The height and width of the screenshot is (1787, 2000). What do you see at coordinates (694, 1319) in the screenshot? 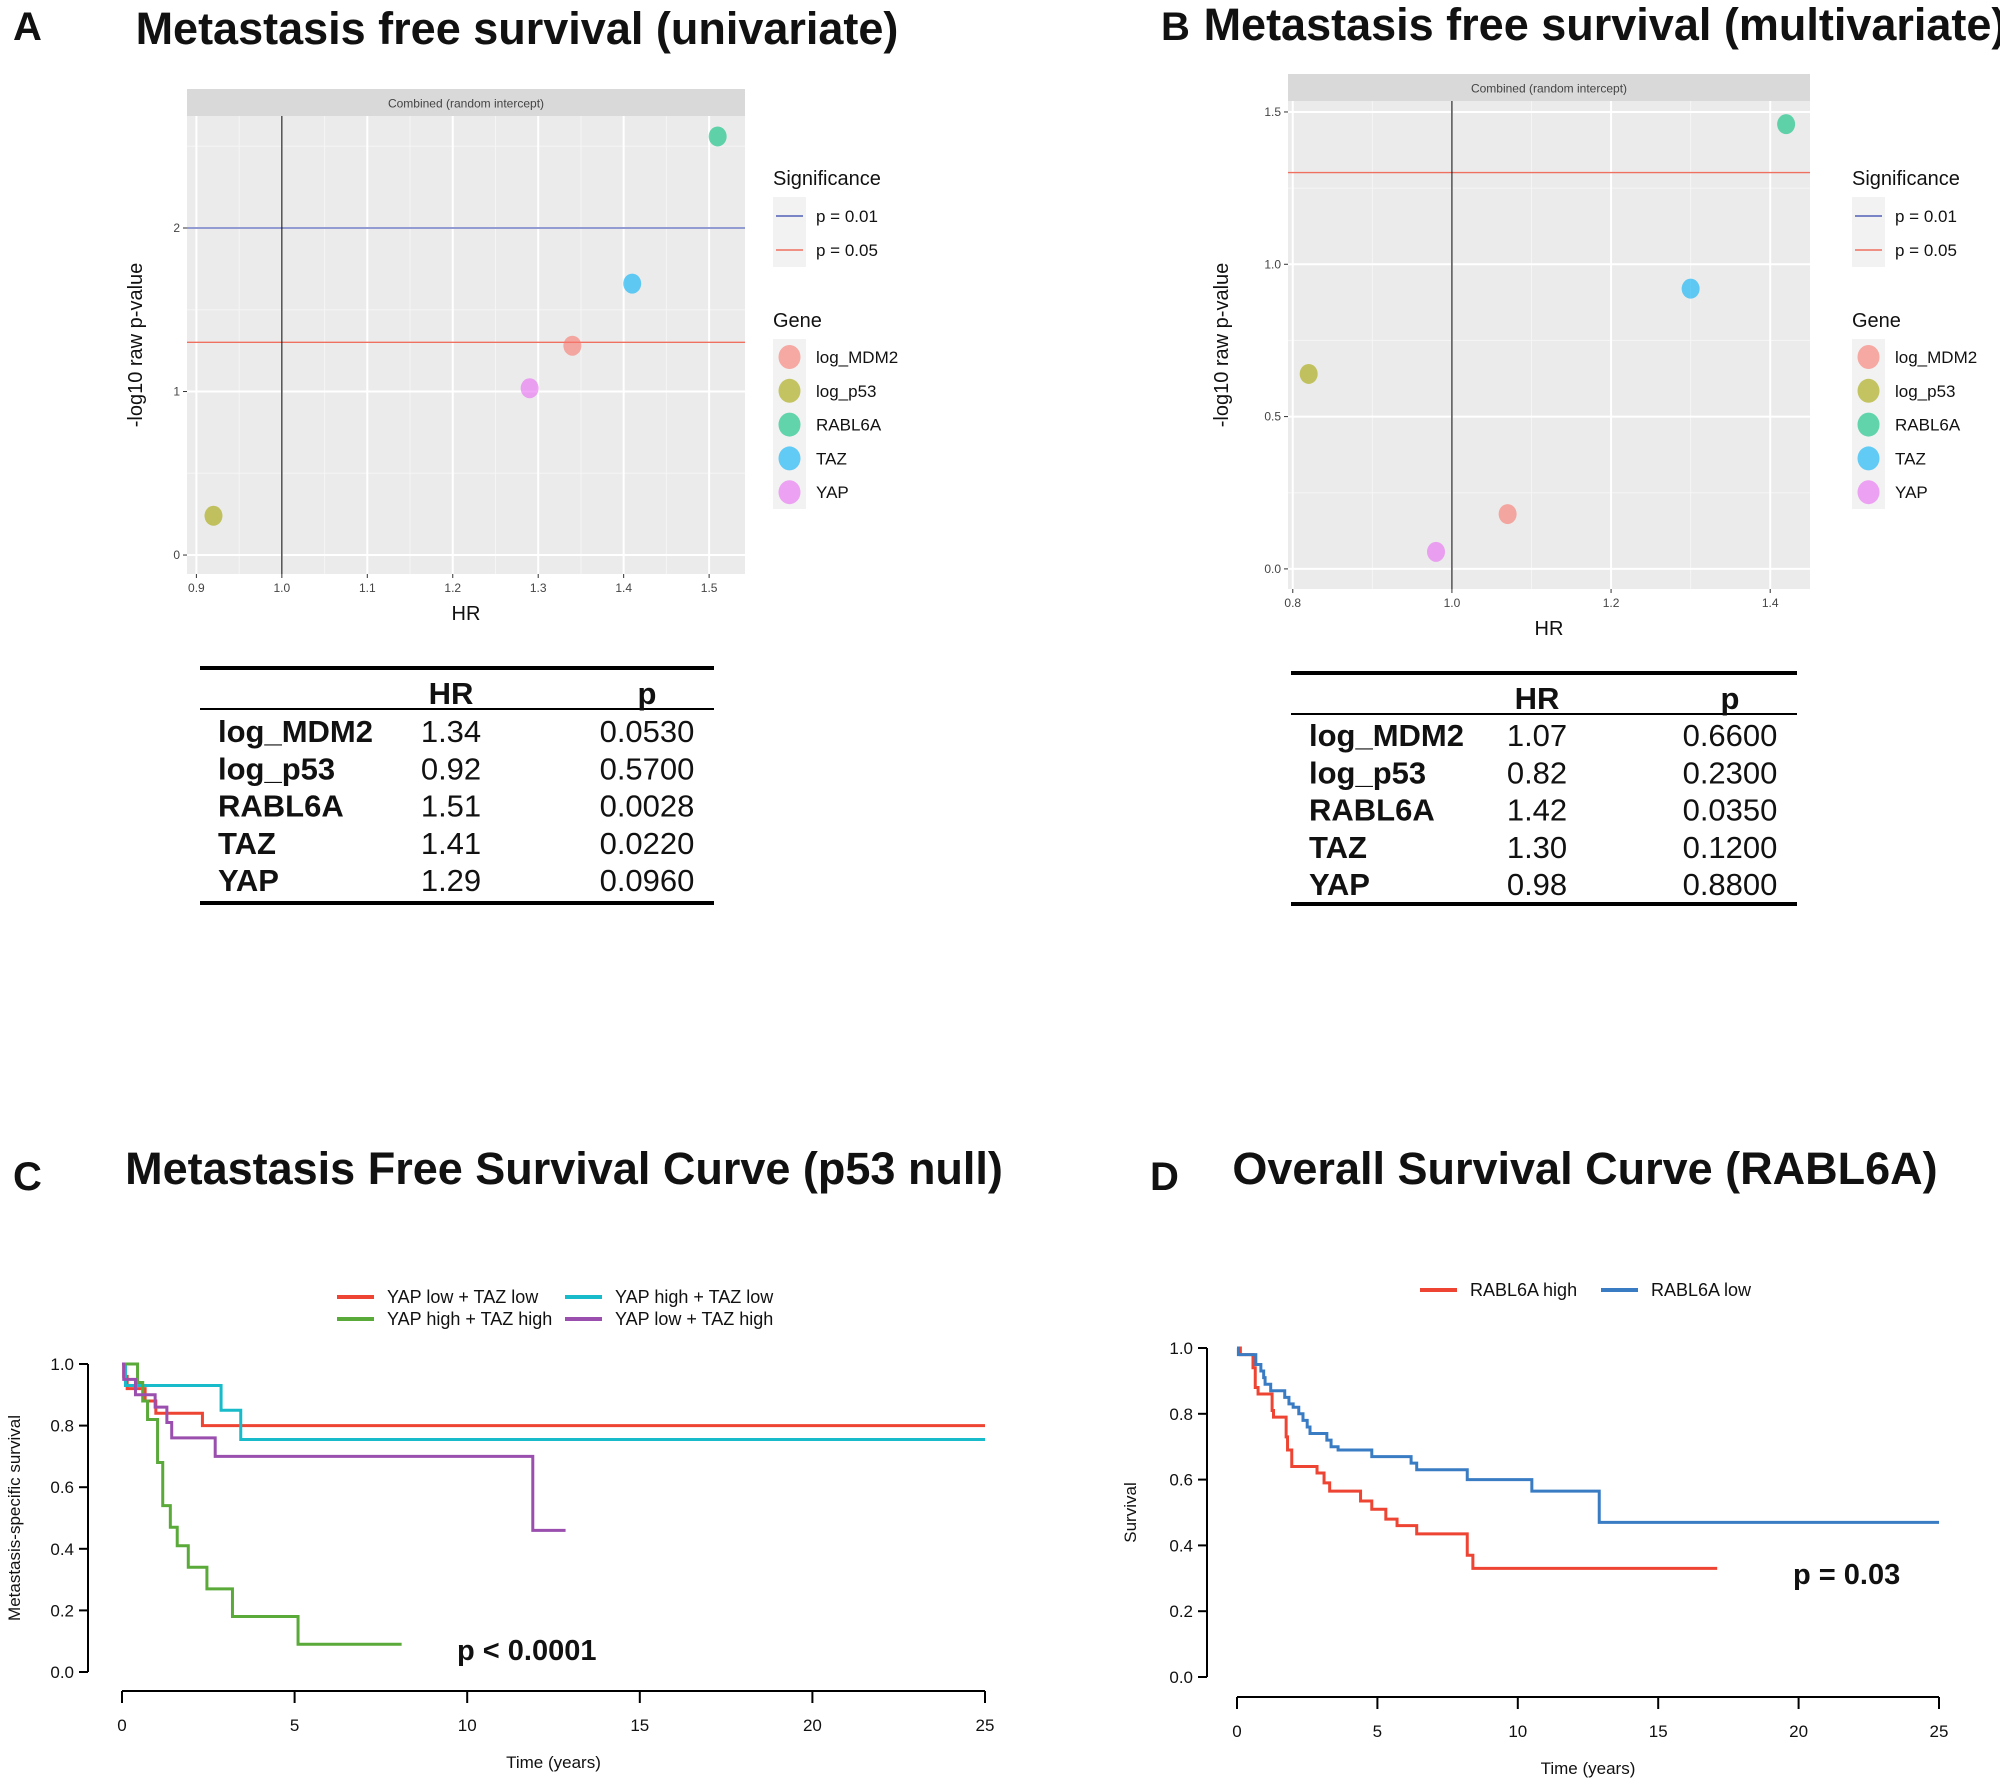
I see `legend-label: YAP low + TAZ high` at bounding box center [694, 1319].